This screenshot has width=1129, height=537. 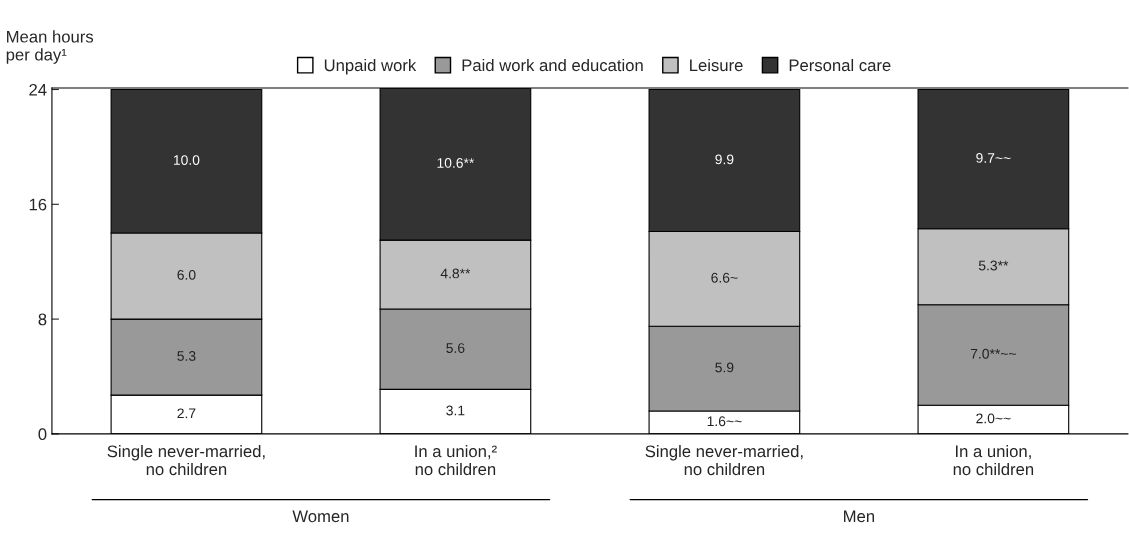 What do you see at coordinates (186, 274) in the screenshot?
I see `data-label: 6.0` at bounding box center [186, 274].